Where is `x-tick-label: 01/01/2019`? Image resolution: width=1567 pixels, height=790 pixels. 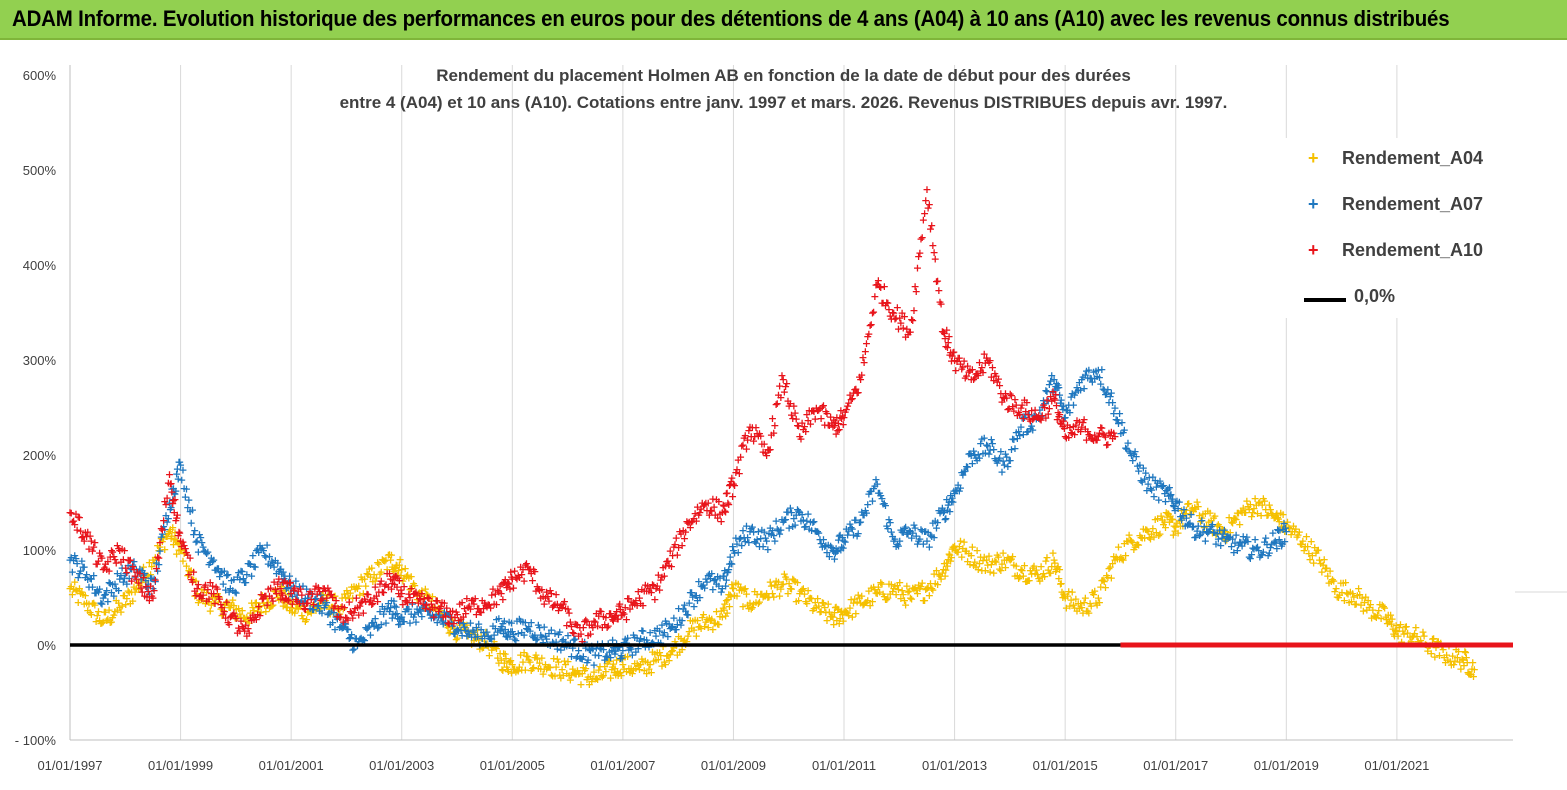 x-tick-label: 01/01/2019 is located at coordinates (1286, 765).